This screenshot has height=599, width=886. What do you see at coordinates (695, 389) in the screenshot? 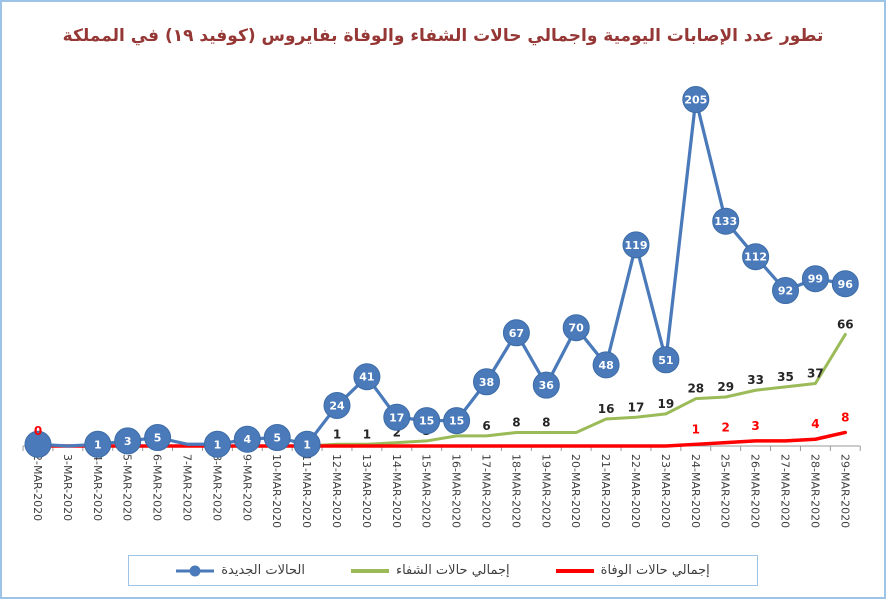
I see `data-label-recoveries: 28` at bounding box center [695, 389].